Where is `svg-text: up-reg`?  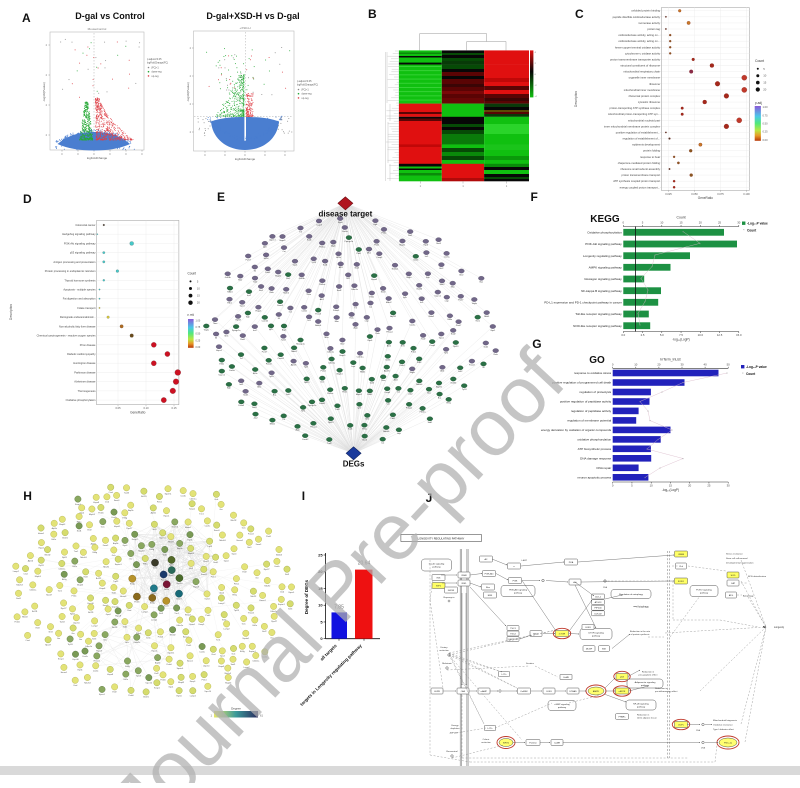 svg-text: up-reg is located at coordinates (306, 98).